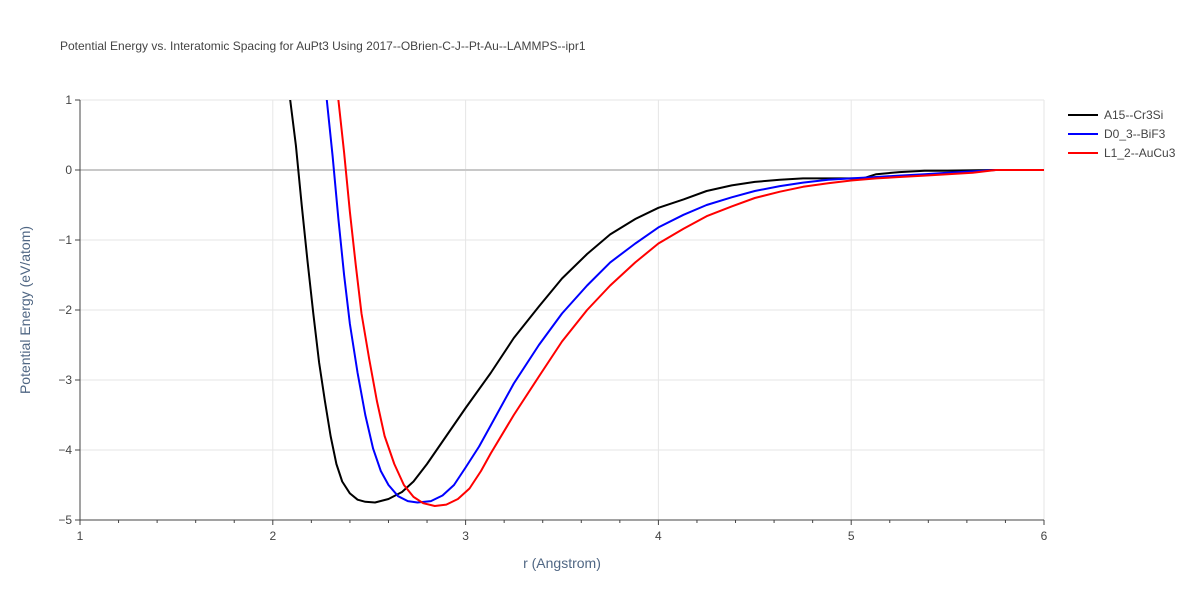 Image resolution: width=1200 pixels, height=600 pixels. What do you see at coordinates (65, 240) in the screenshot?
I see `y-tick-label: −1` at bounding box center [65, 240].